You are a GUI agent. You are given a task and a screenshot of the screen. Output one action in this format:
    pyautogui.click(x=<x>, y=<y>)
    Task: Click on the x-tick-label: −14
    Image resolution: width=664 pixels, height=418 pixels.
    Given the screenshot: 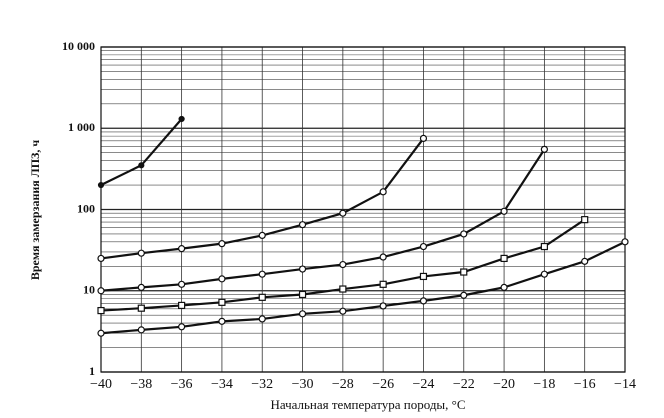 What is the action you would take?
    pyautogui.click(x=625, y=384)
    